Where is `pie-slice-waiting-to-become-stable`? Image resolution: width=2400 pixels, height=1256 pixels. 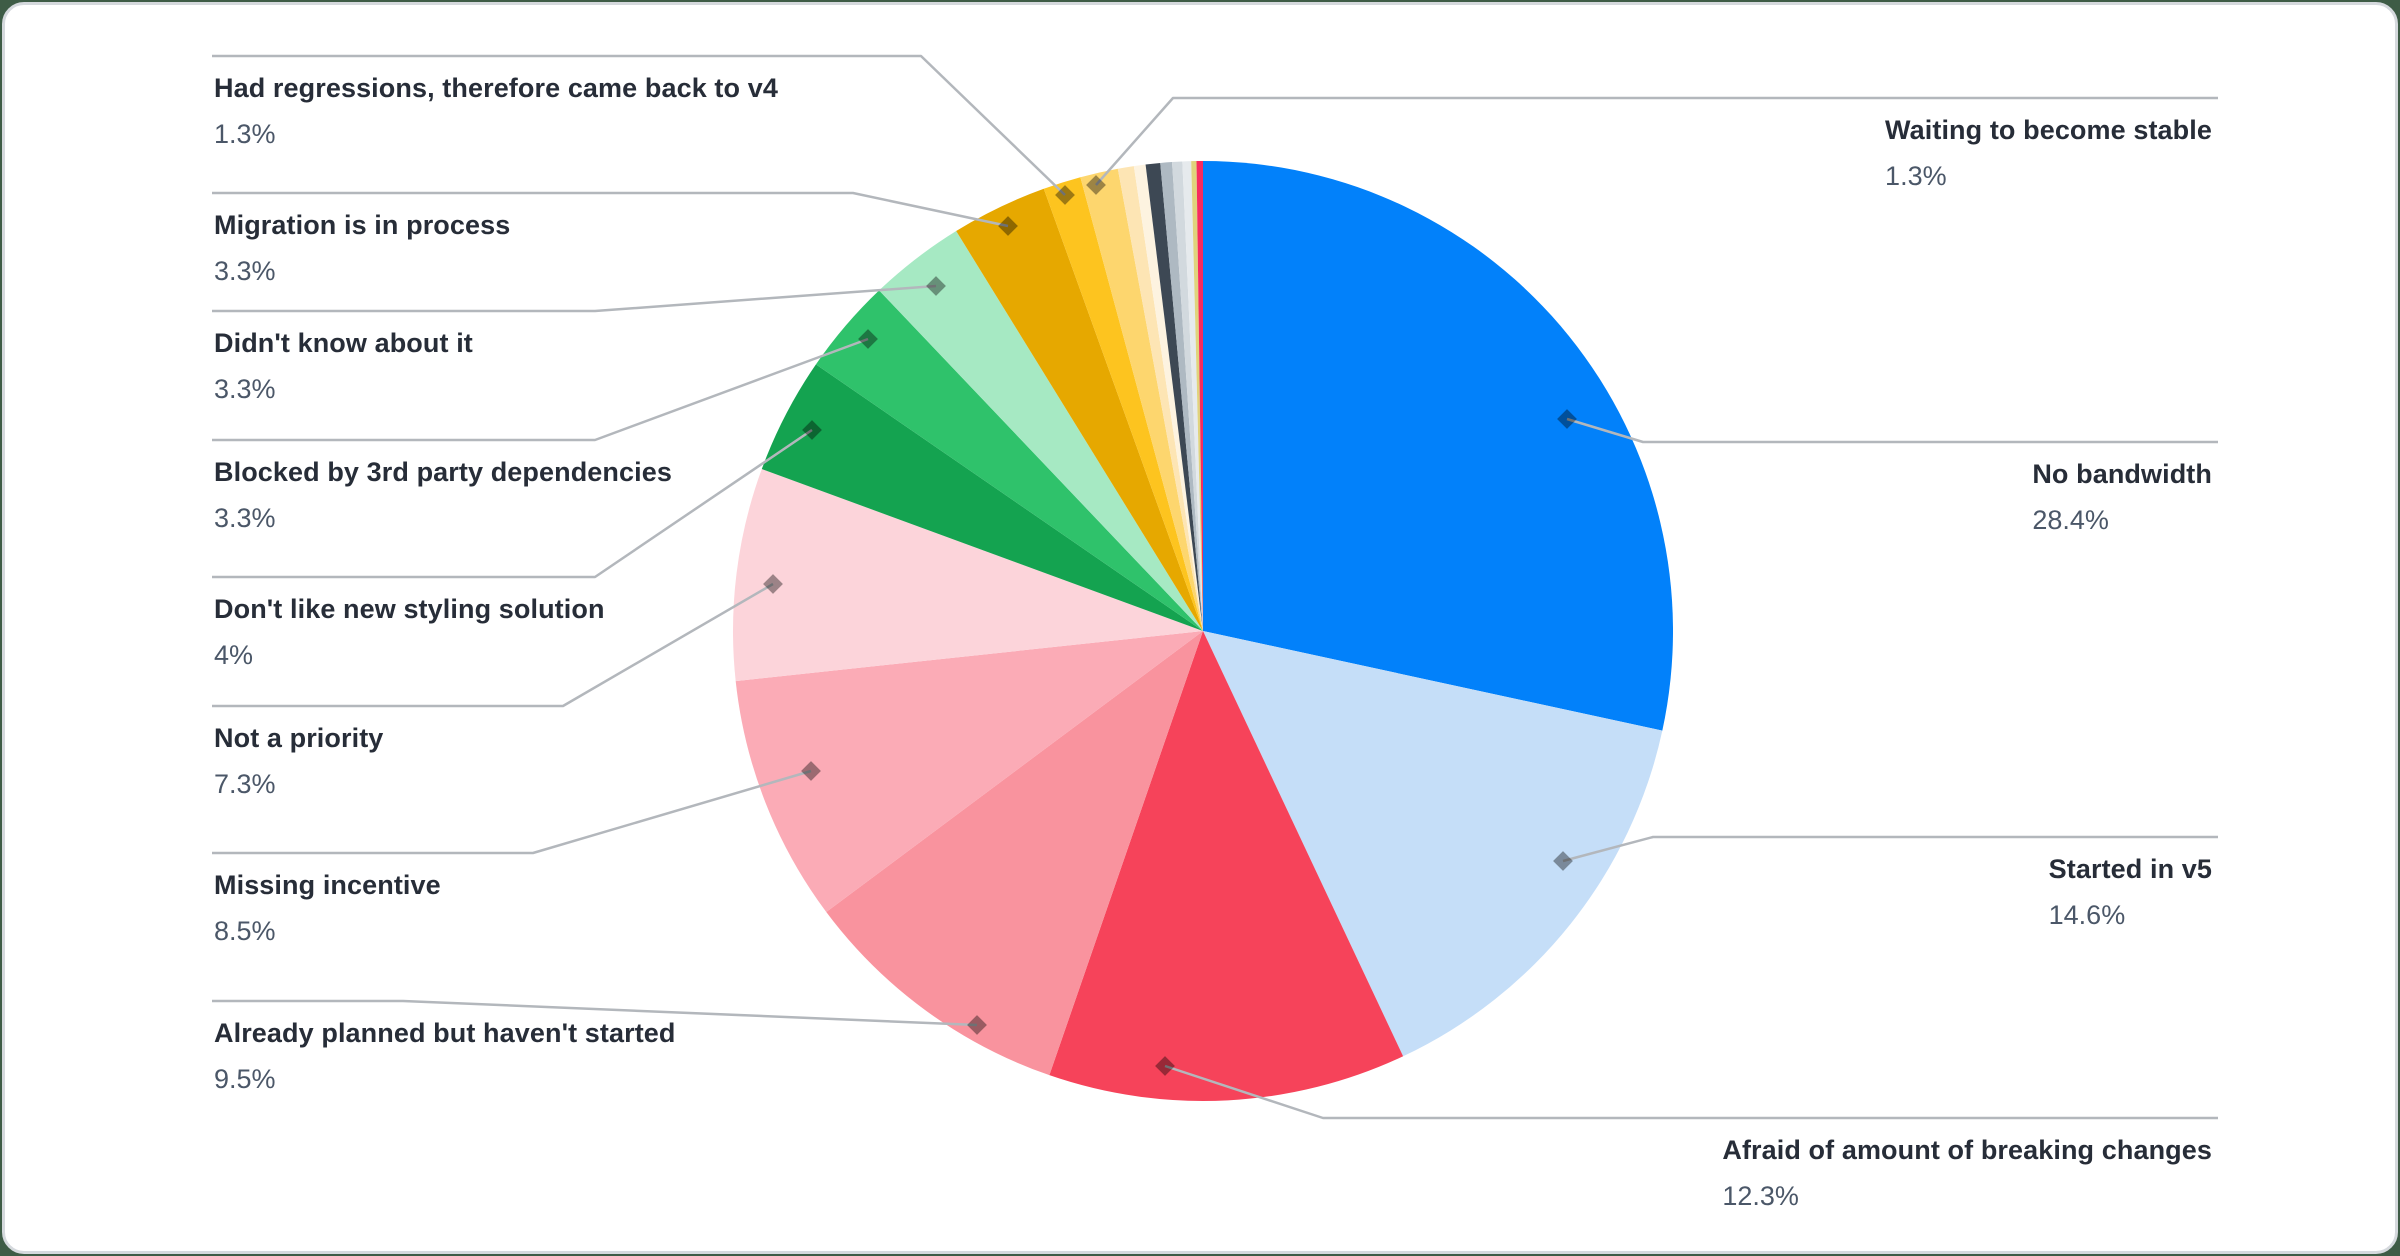 pie-slice-waiting-to-become-stable is located at coordinates (1141, 399).